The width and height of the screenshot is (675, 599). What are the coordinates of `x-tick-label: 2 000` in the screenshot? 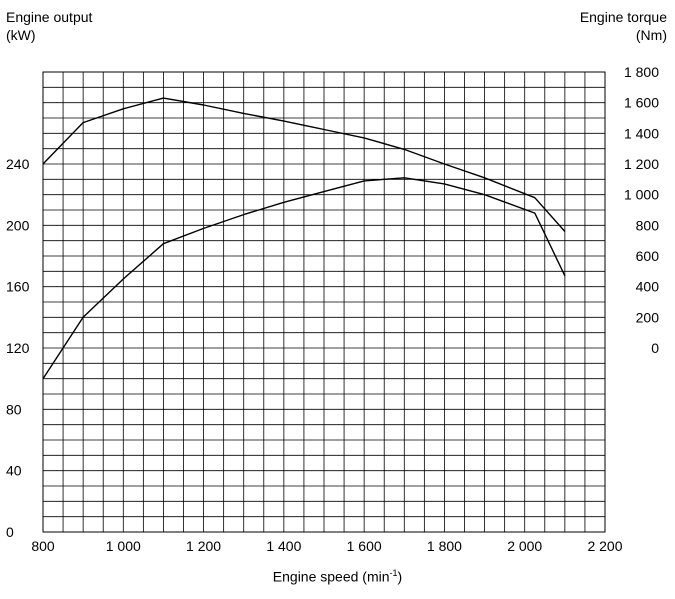 It's located at (524, 546).